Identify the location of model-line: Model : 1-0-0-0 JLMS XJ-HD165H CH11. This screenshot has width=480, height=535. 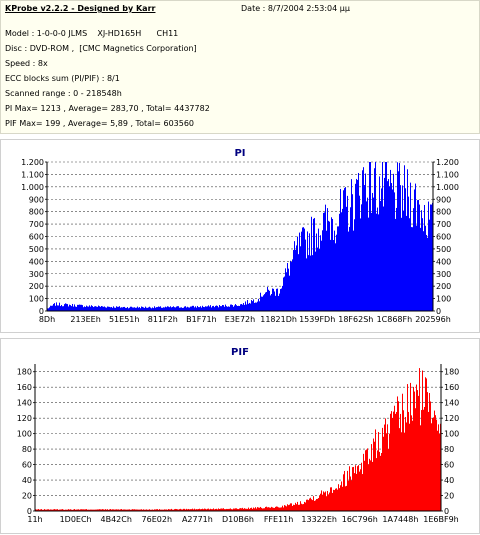
(92, 33).